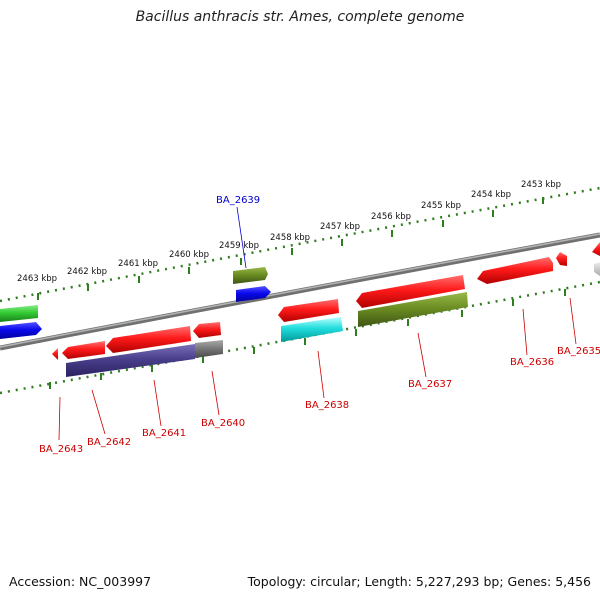  I want to click on scale-label: 2455 kbp, so click(441, 206).